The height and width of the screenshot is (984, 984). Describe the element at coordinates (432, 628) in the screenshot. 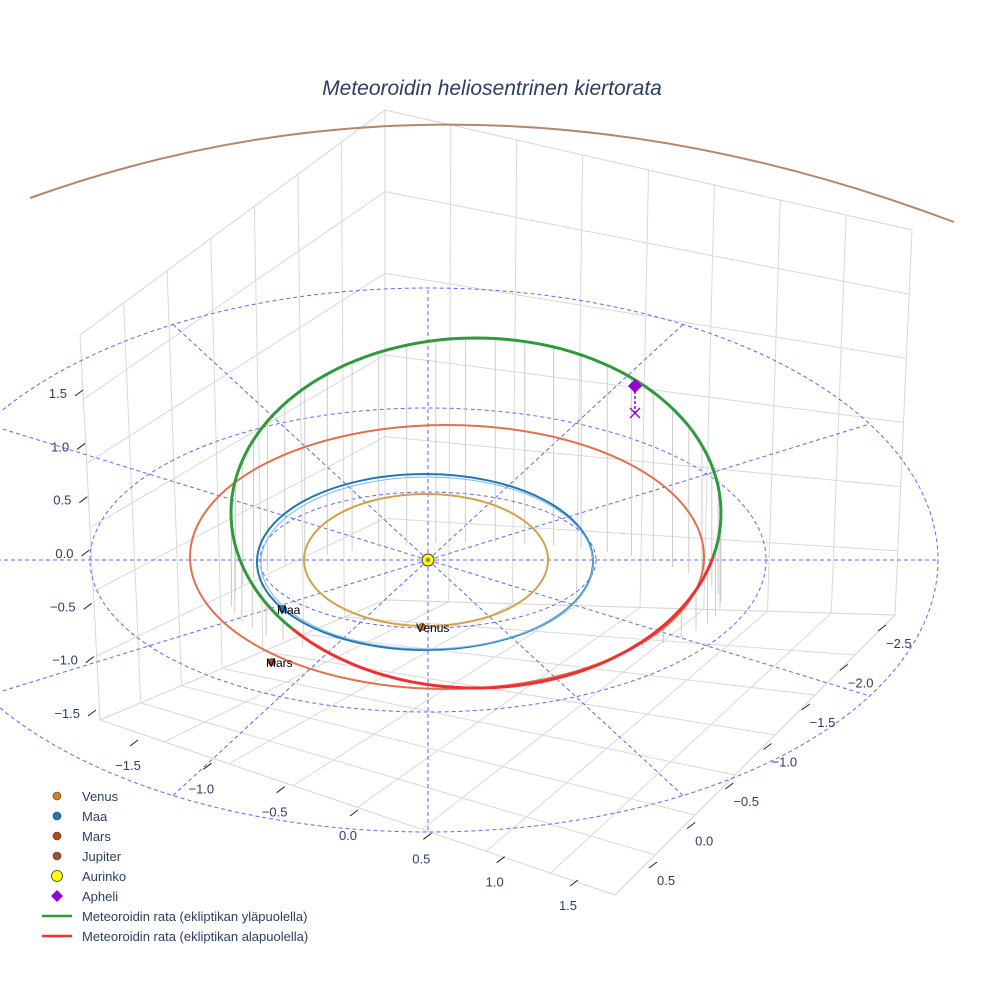

I see `label-venus: Venus` at that location.